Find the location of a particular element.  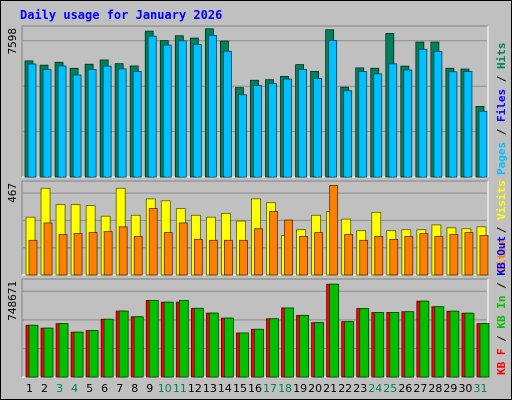

x-tick-label-day-30: 30 is located at coordinates (465, 388).